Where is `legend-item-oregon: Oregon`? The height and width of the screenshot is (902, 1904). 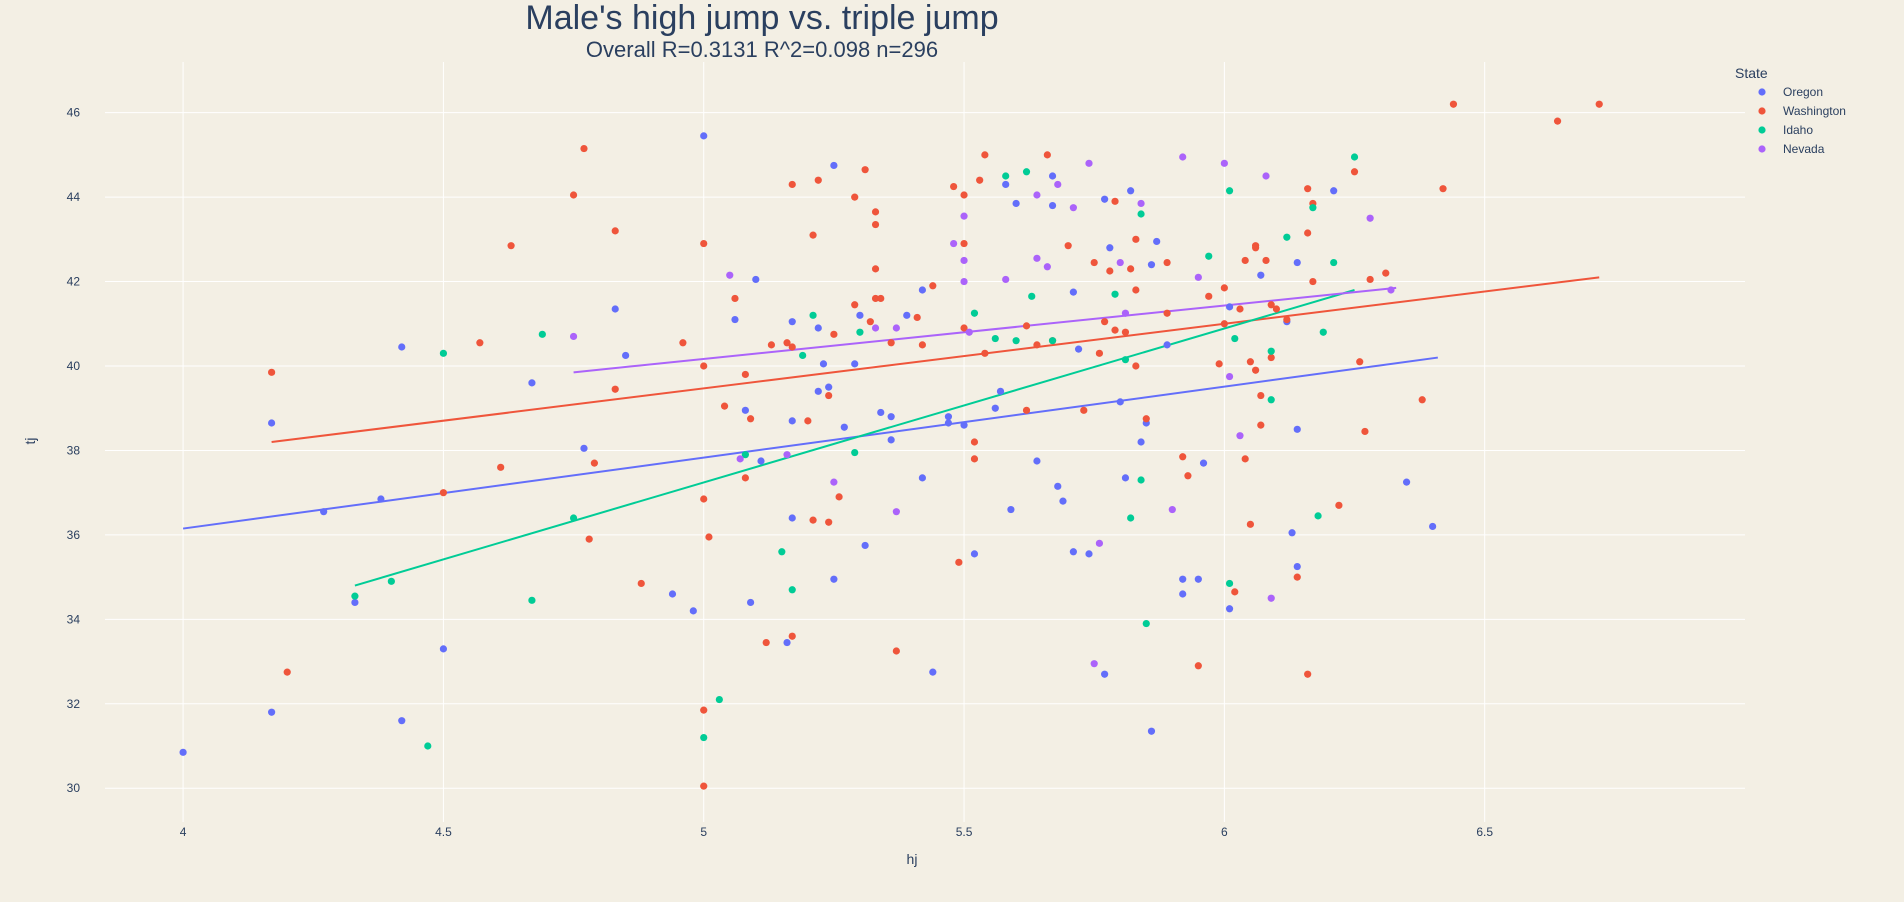 legend-item-oregon: Oregon is located at coordinates (1790, 92).